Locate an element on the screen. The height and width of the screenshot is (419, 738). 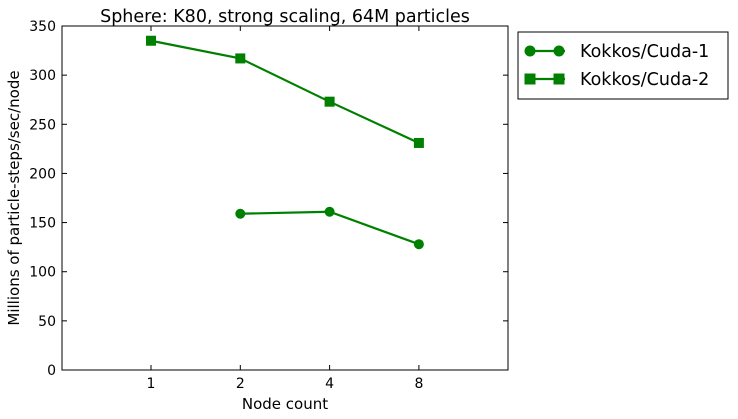
x-tick-label: 8 is located at coordinates (418, 384).